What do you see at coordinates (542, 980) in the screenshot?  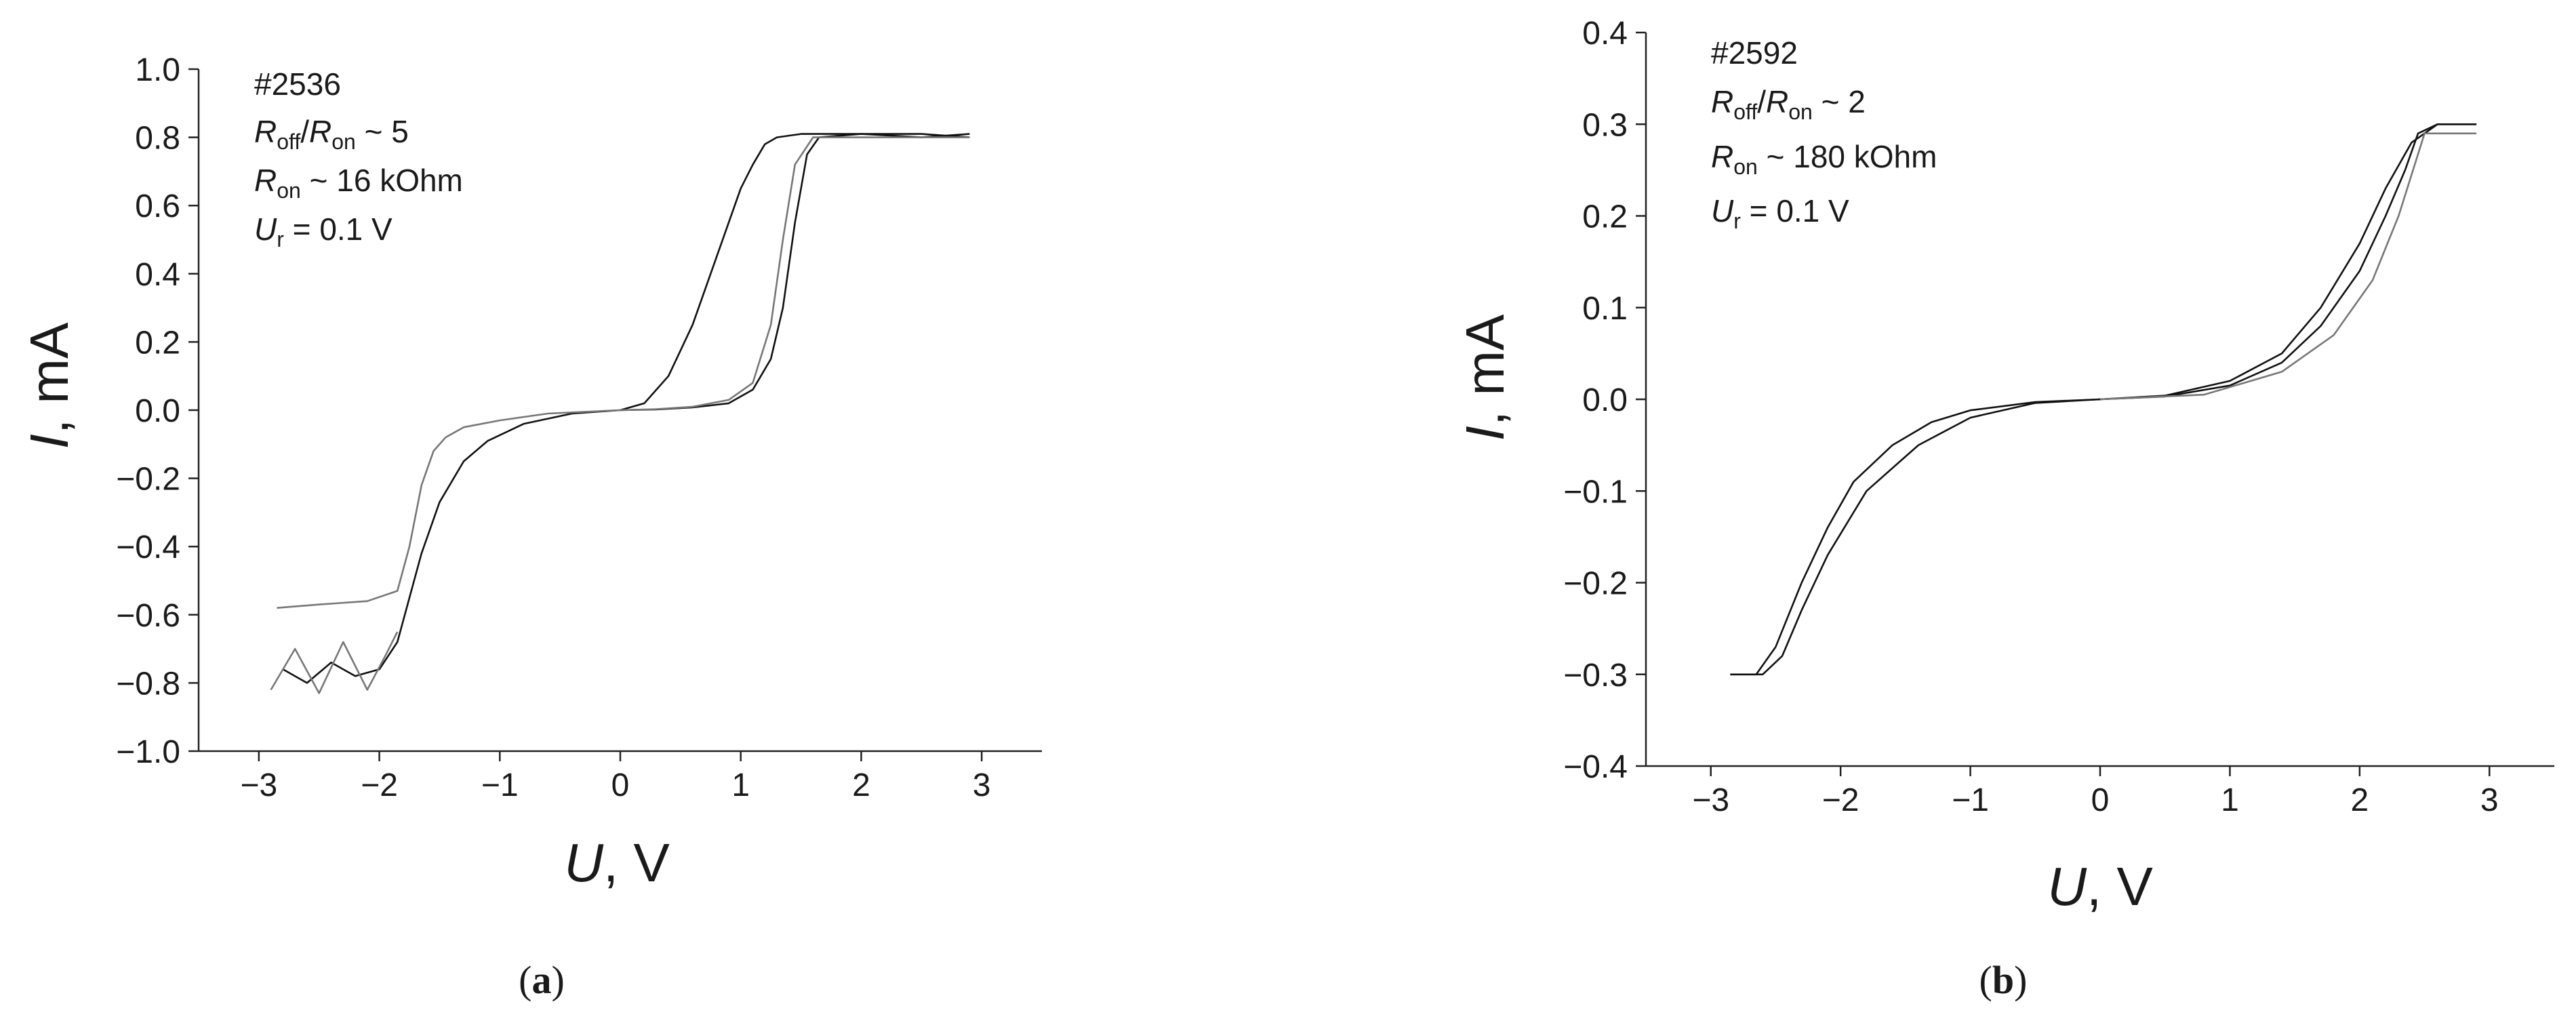 I see `panel-label: (a)` at bounding box center [542, 980].